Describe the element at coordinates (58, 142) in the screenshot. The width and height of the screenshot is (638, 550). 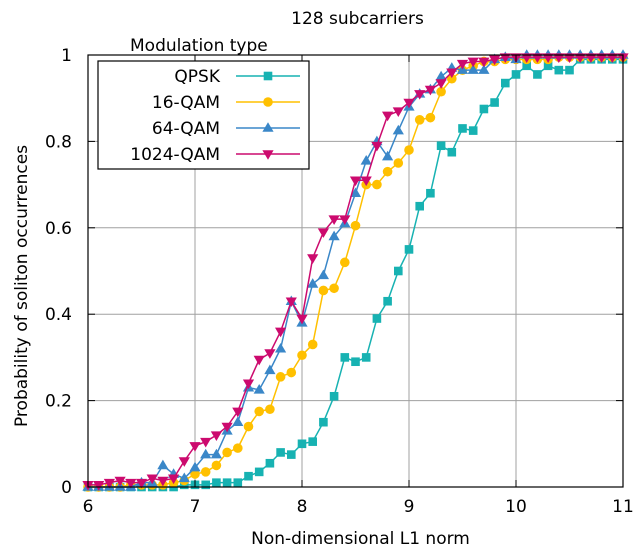
I see `y-tick-label: 0.8` at that location.